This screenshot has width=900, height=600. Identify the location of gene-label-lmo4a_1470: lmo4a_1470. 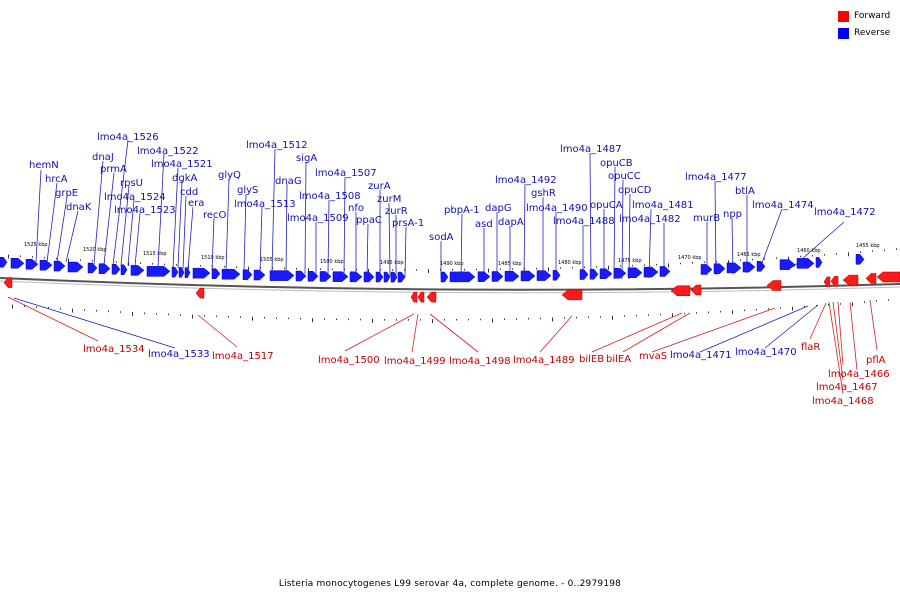
(766, 352).